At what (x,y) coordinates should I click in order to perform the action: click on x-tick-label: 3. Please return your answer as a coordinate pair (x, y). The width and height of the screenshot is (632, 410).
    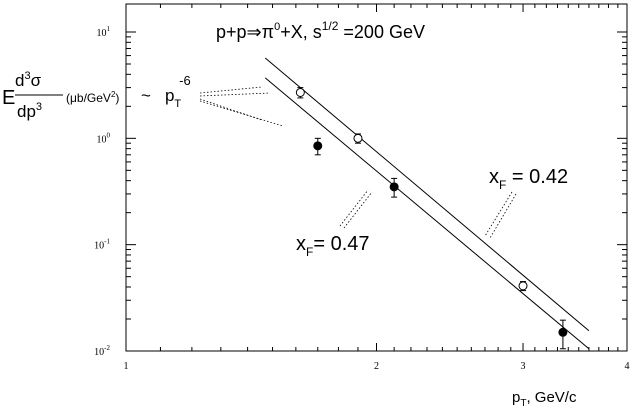
    Looking at the image, I should click on (523, 366).